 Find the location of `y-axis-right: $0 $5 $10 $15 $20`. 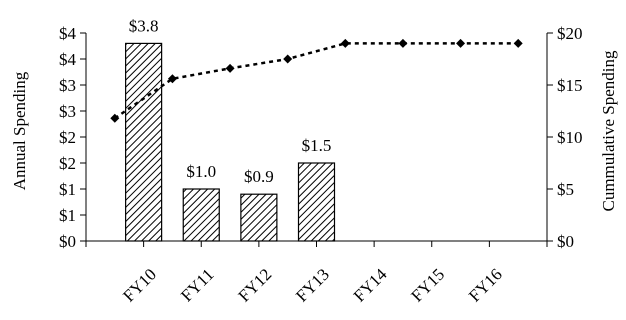

y-axis-right: $0 $5 $10 $15 $20 is located at coordinates (564, 137).